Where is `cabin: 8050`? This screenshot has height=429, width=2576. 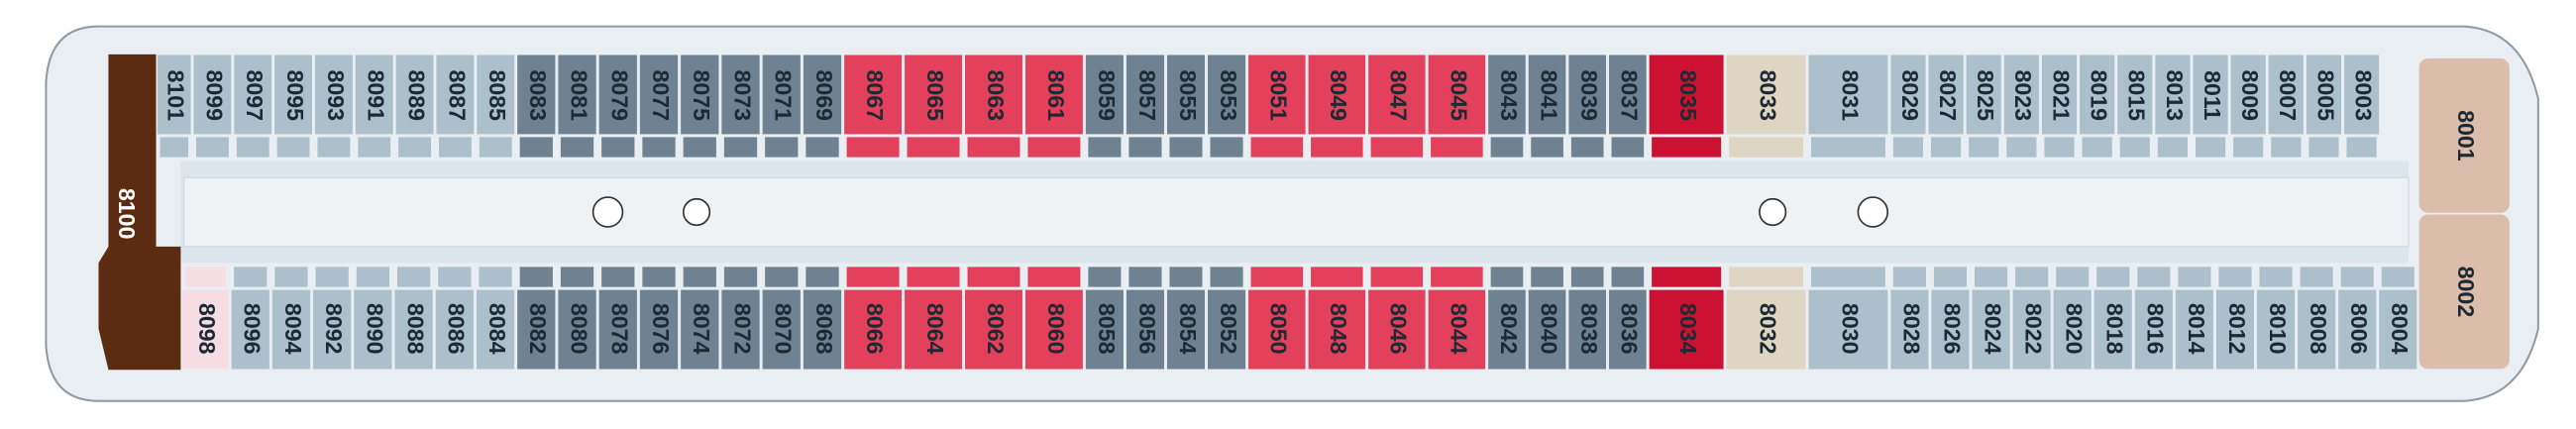 cabin: 8050 is located at coordinates (1277, 318).